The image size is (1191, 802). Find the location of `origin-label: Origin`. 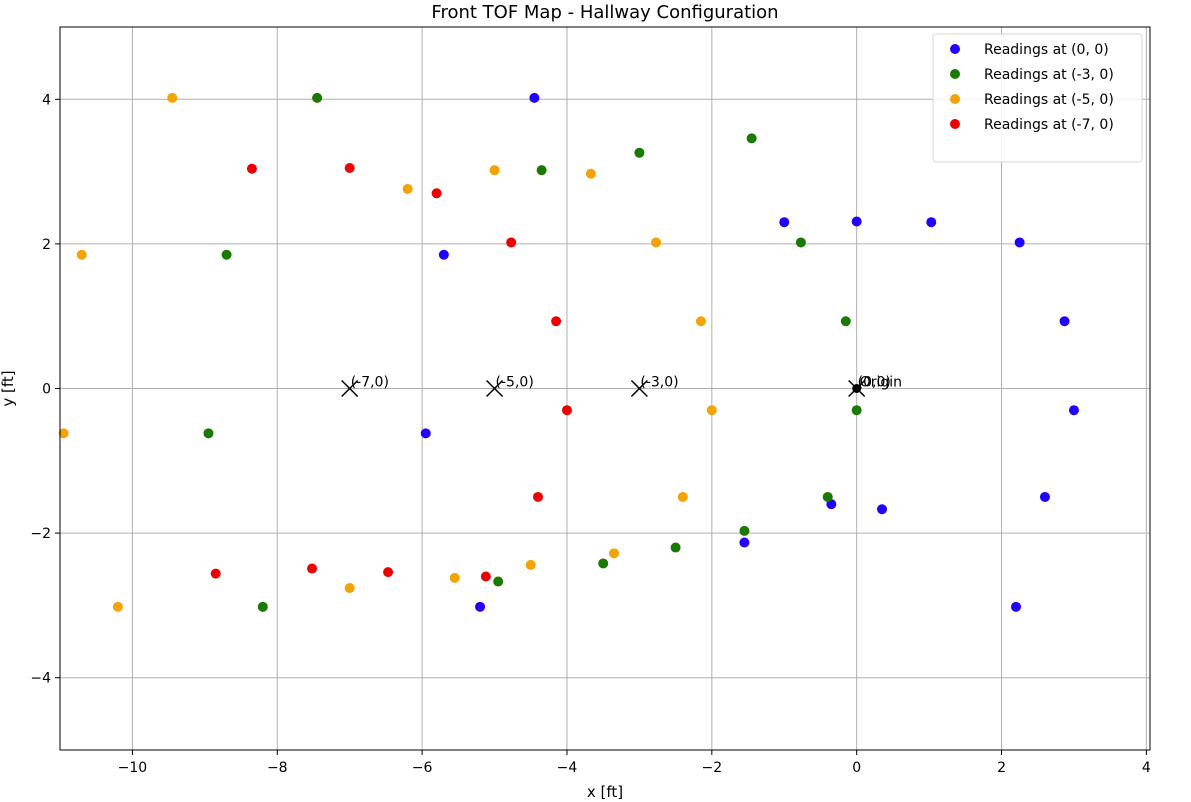

origin-label: Origin is located at coordinates (881, 383).